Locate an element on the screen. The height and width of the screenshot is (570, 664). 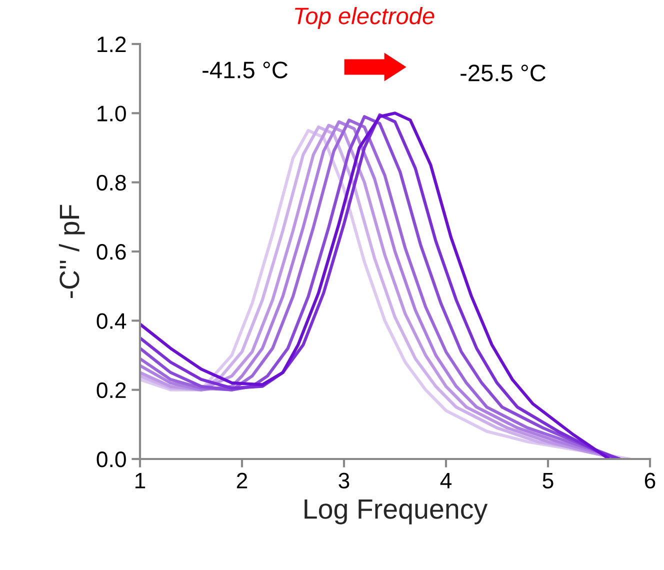
y-axis-title: -C'' / pF is located at coordinates (71, 251).